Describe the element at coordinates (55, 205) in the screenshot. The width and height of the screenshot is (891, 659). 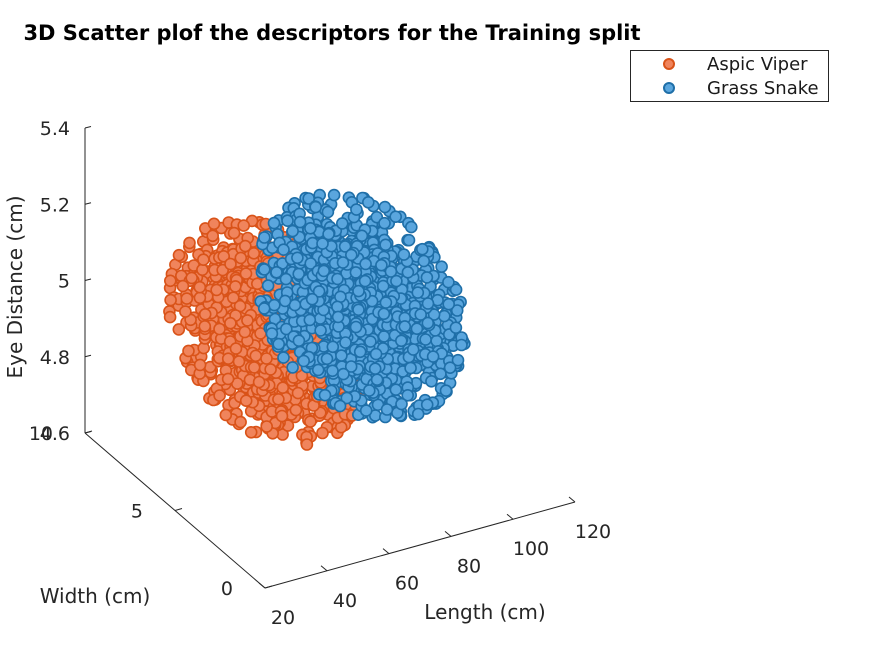
I see `z-tick-label: 5.2` at that location.